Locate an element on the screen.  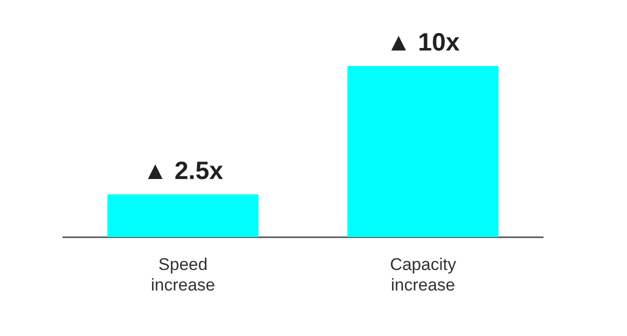
x-tick-label: Capacity increase is located at coordinates (423, 274).